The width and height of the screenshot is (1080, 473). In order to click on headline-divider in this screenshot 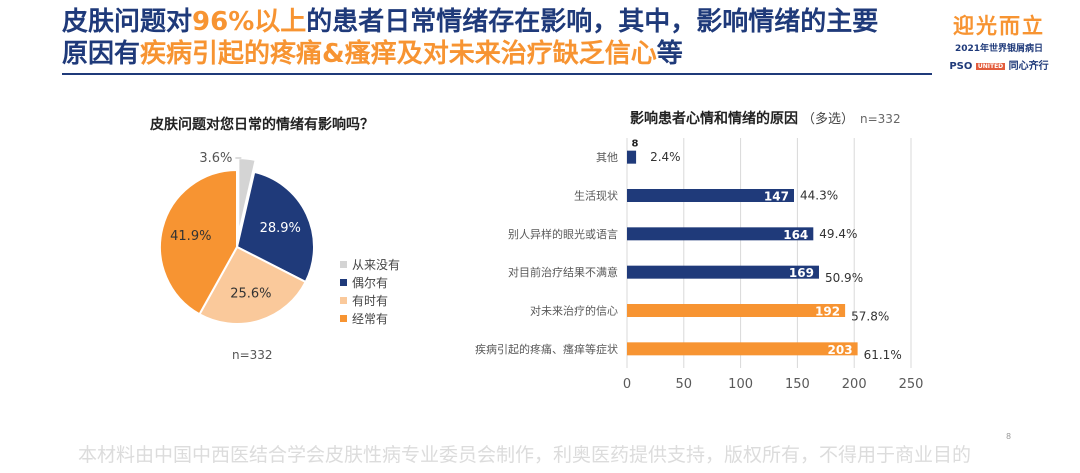, I will do `click(497, 74)`.